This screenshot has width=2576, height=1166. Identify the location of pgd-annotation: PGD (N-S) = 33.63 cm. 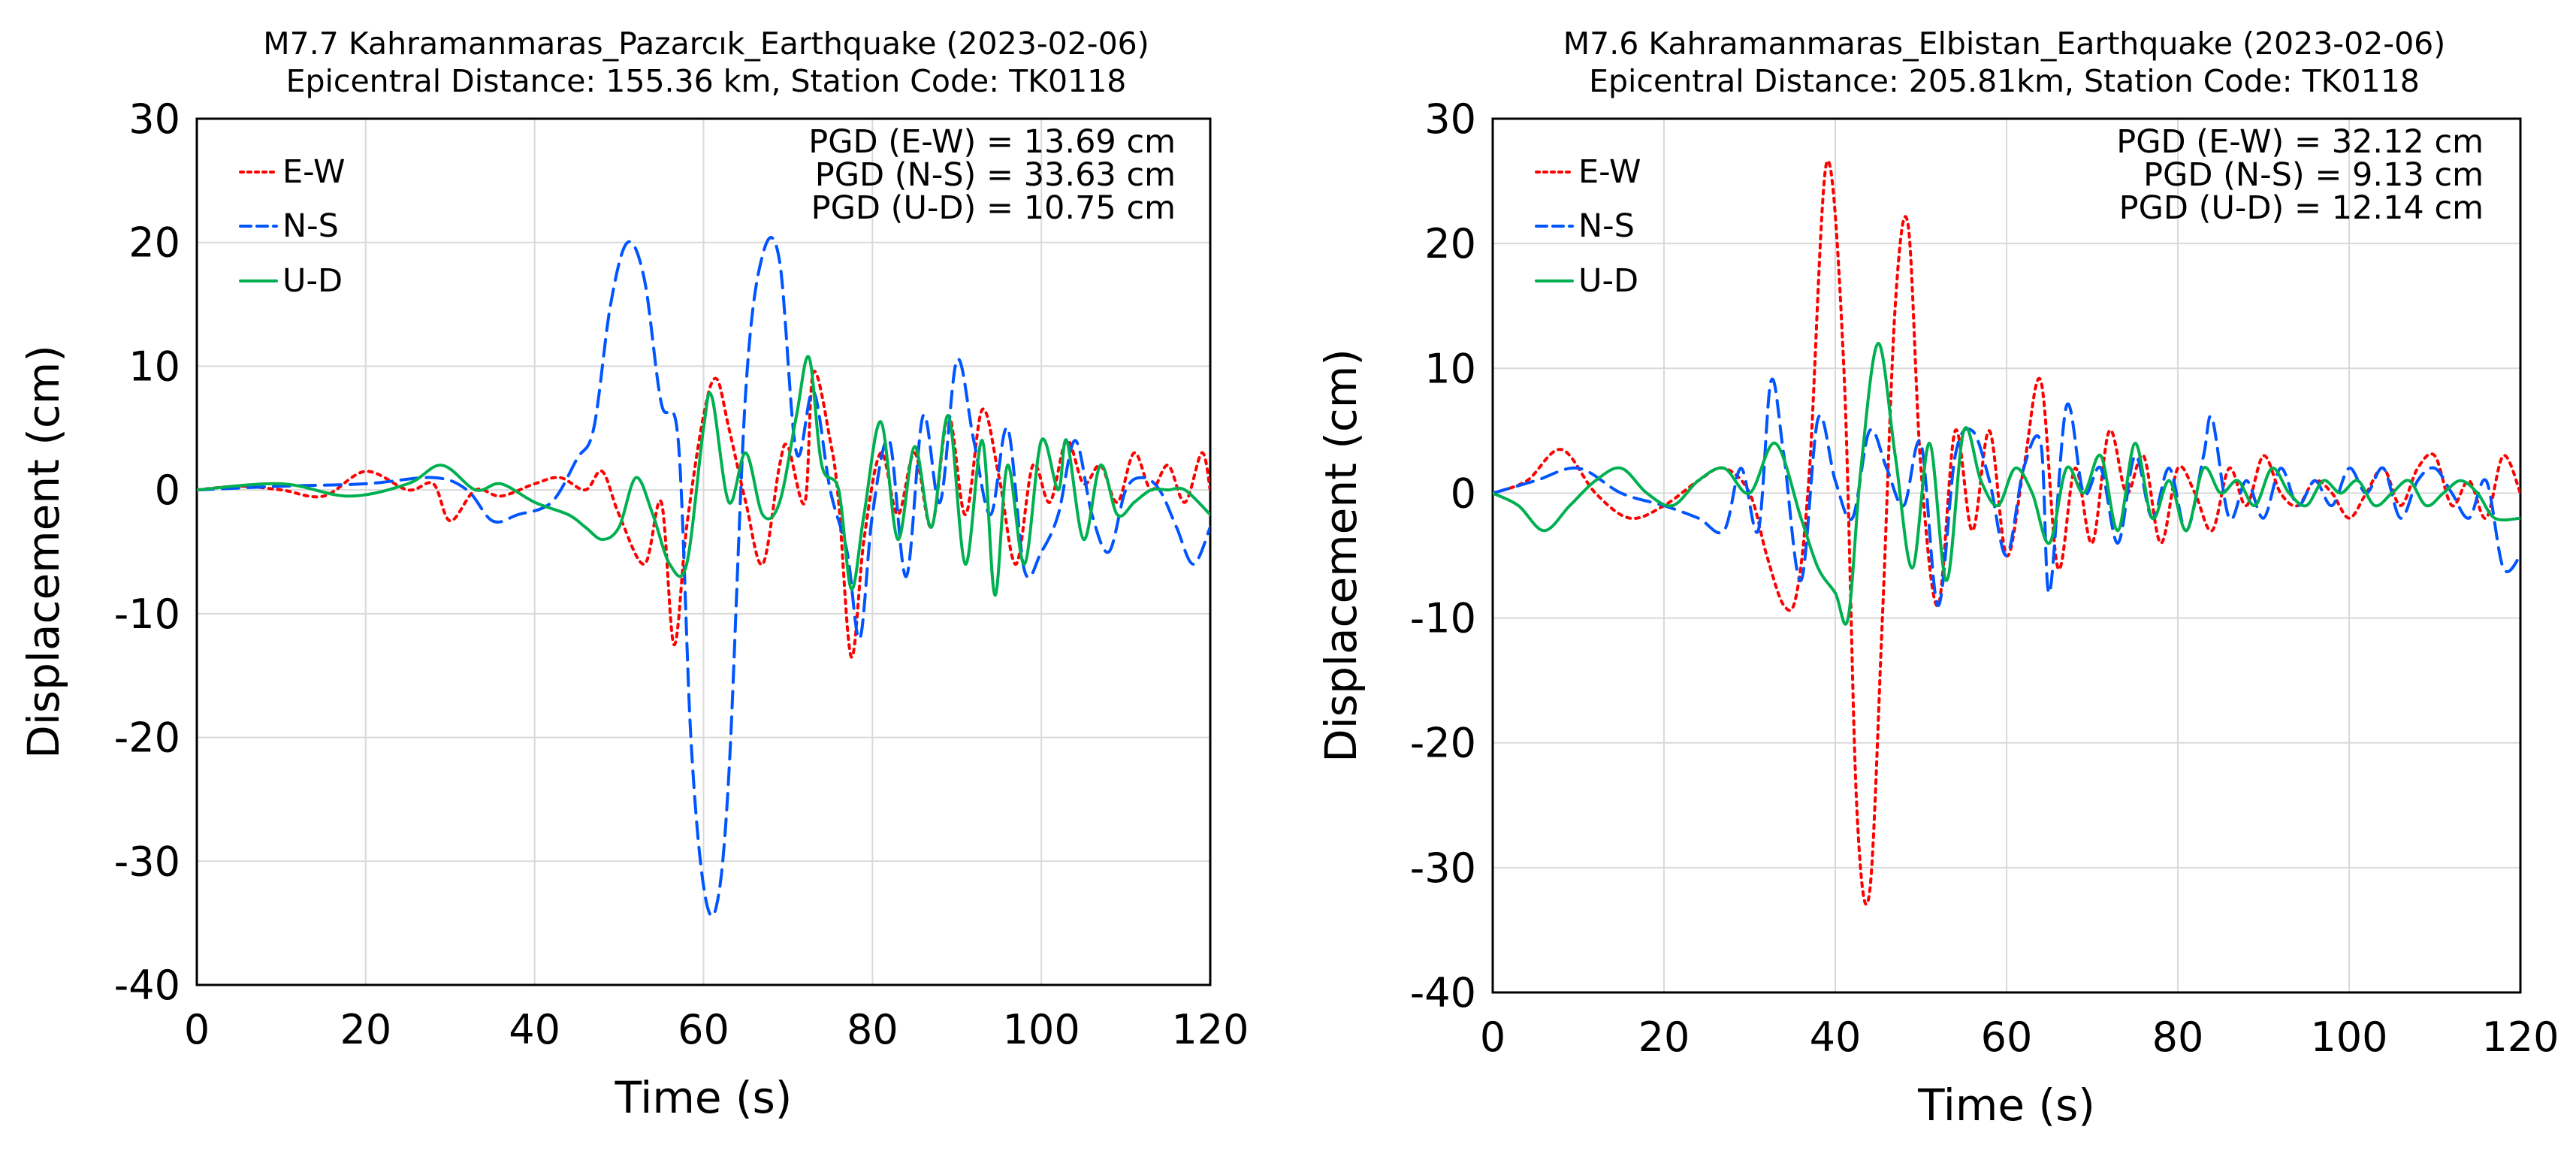
(995, 175).